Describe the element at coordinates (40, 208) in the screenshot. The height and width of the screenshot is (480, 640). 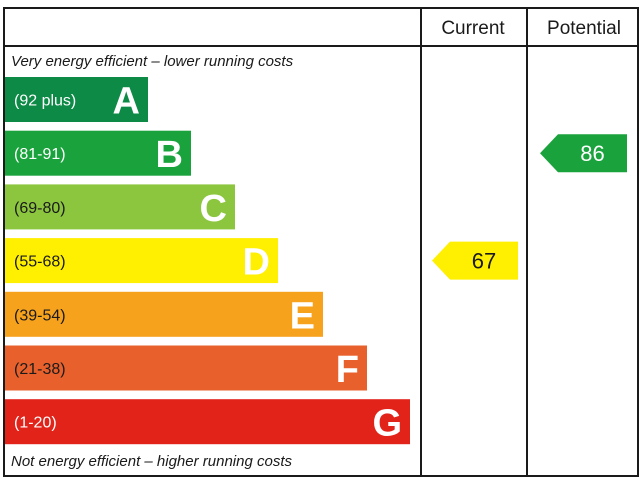
I see `band-c-range-label: (69-80)` at that location.